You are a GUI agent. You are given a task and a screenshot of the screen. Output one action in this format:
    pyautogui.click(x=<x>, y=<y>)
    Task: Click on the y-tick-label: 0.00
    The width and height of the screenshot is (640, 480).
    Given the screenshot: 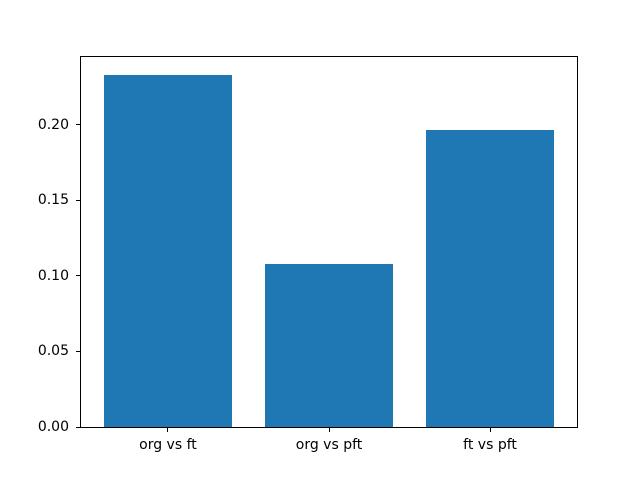 What is the action you would take?
    pyautogui.click(x=53, y=427)
    